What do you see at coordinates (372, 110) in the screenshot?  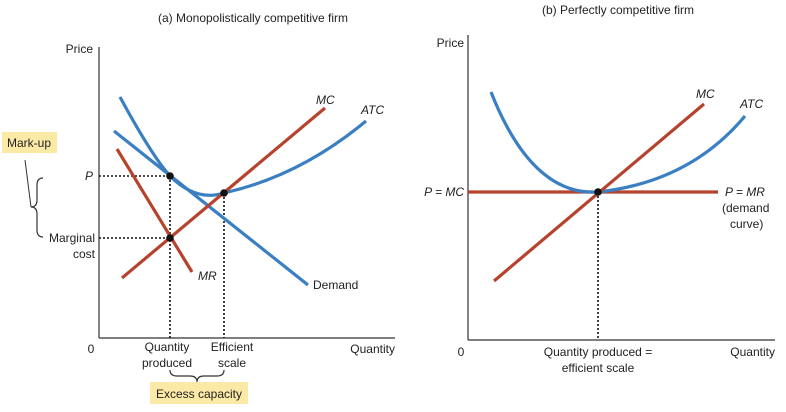 I see `panel-a-atc-label: ATC` at bounding box center [372, 110].